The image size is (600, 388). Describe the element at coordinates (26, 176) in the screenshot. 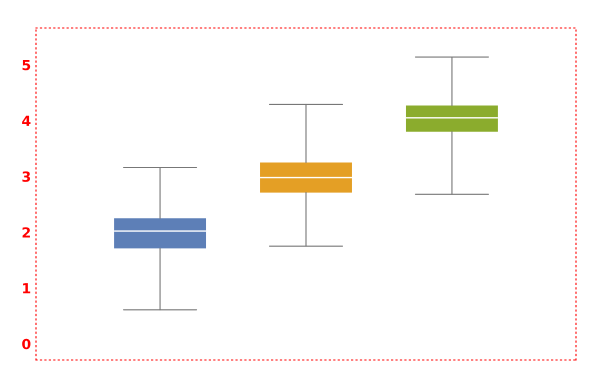

I see `y-tick-label: 3` at that location.